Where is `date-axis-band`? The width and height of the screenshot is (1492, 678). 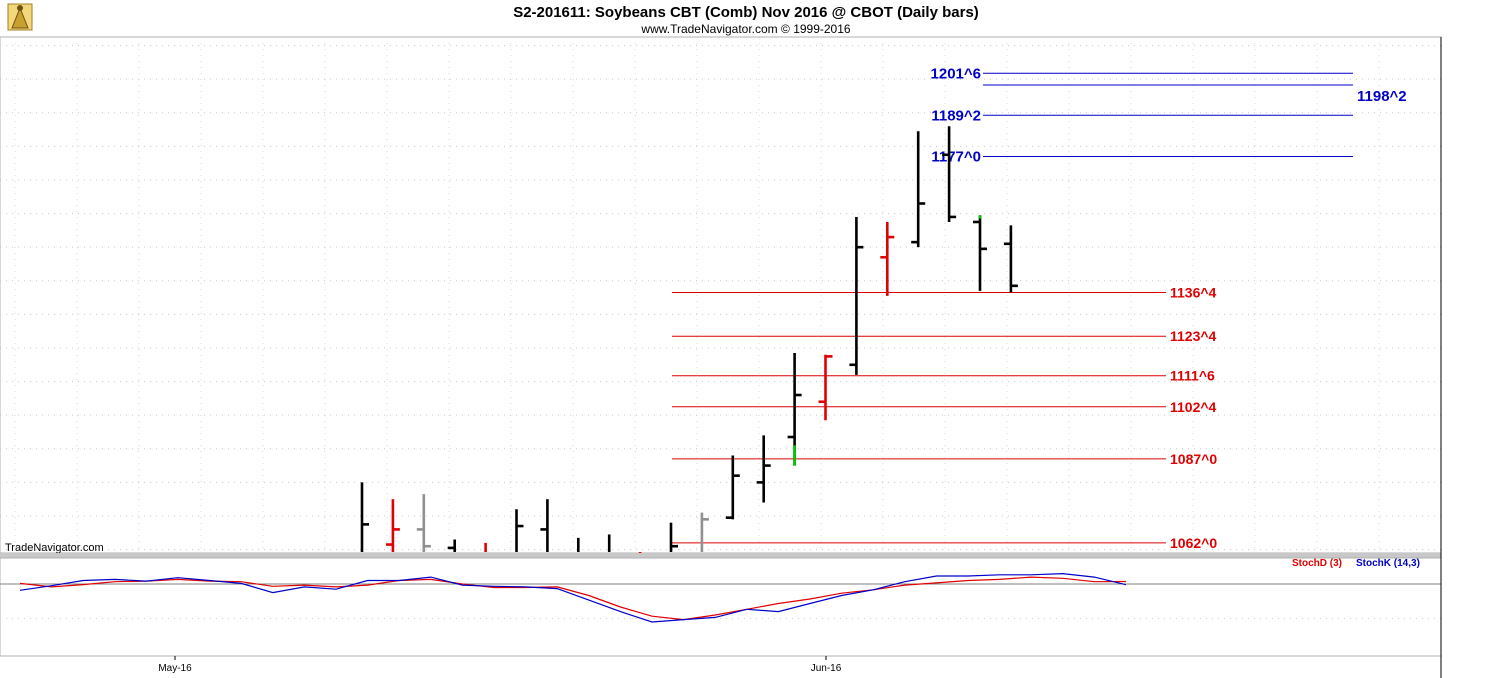
date-axis-band is located at coordinates (720, 667).